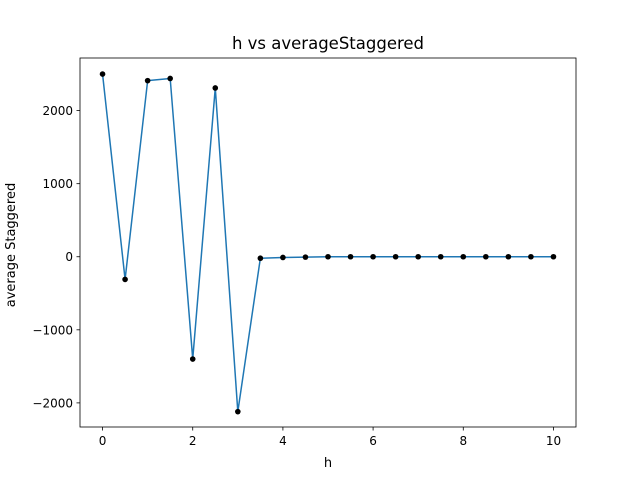 This screenshot has height=485, width=640. What do you see at coordinates (553, 441) in the screenshot?
I see `x-tick-label: 10` at bounding box center [553, 441].